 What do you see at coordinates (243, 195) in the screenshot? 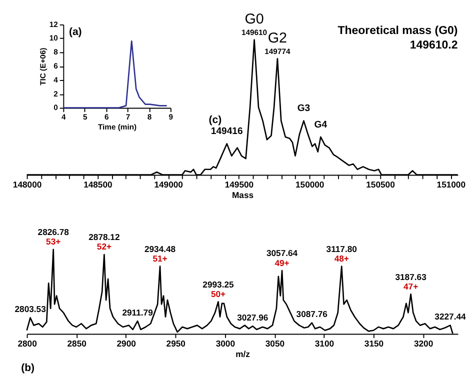
I see `x-axis-title: Mass` at bounding box center [243, 195].